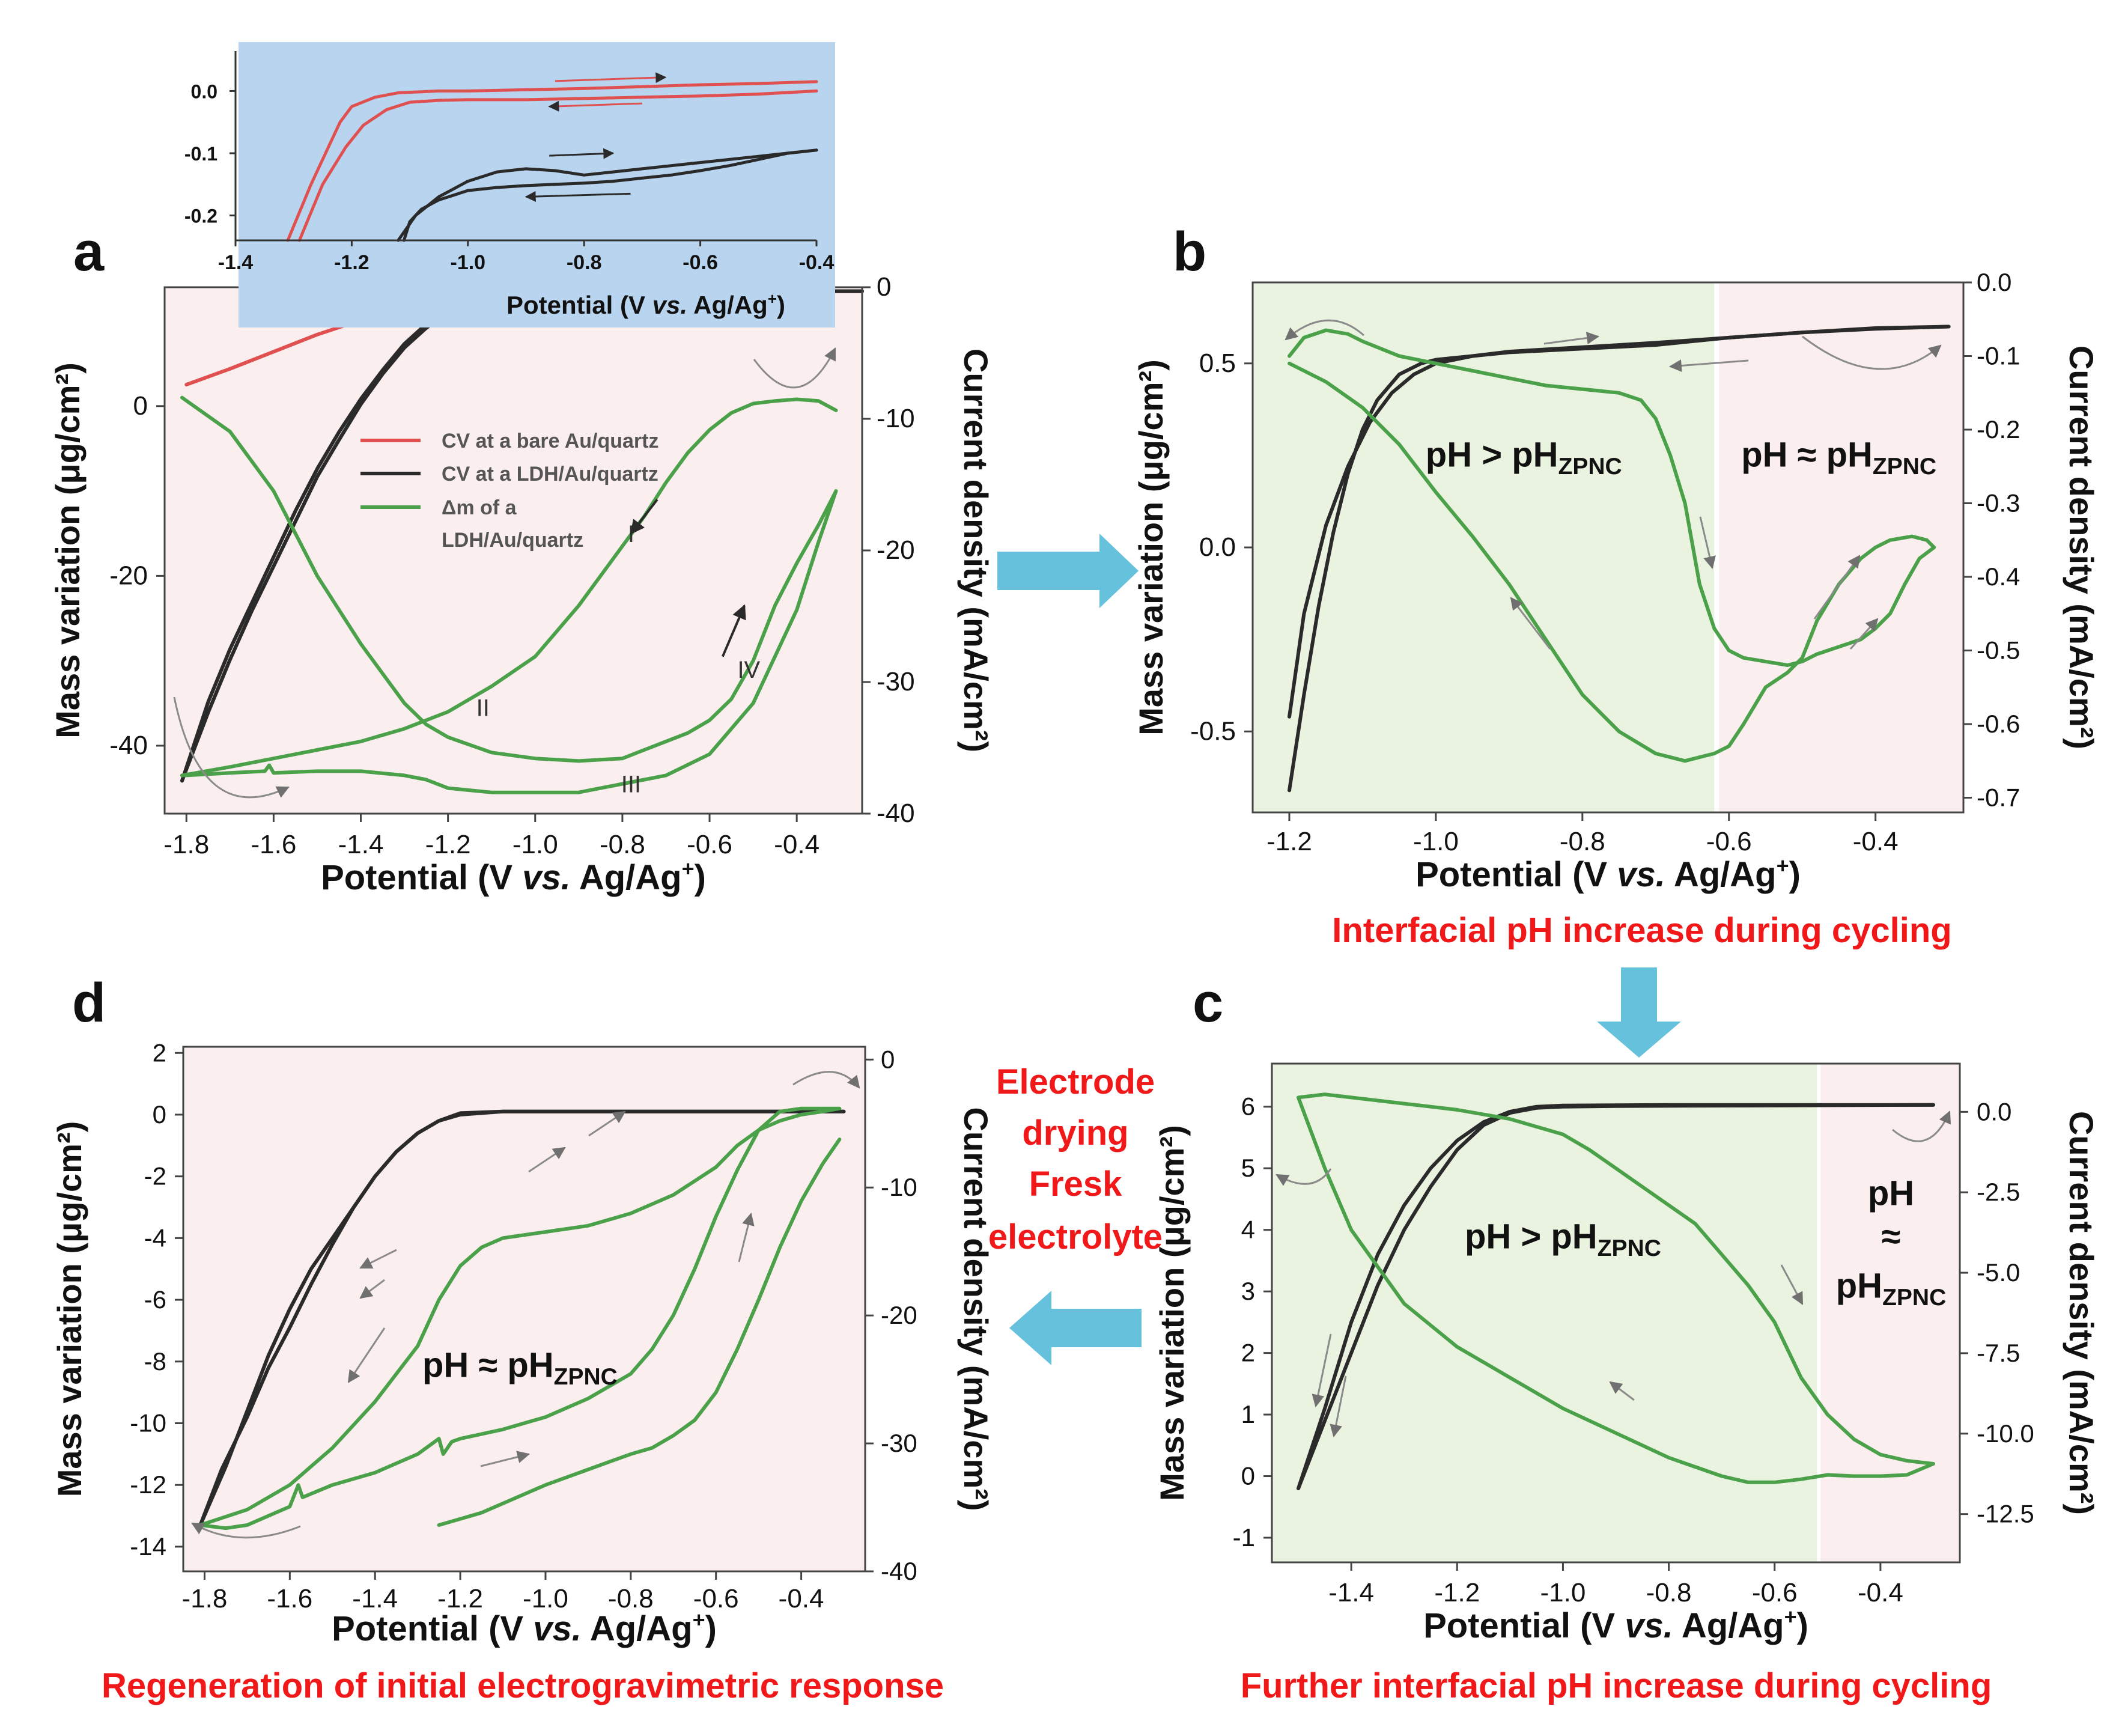  I want to click on inset-ytick-label: -0.1, so click(200, 154).